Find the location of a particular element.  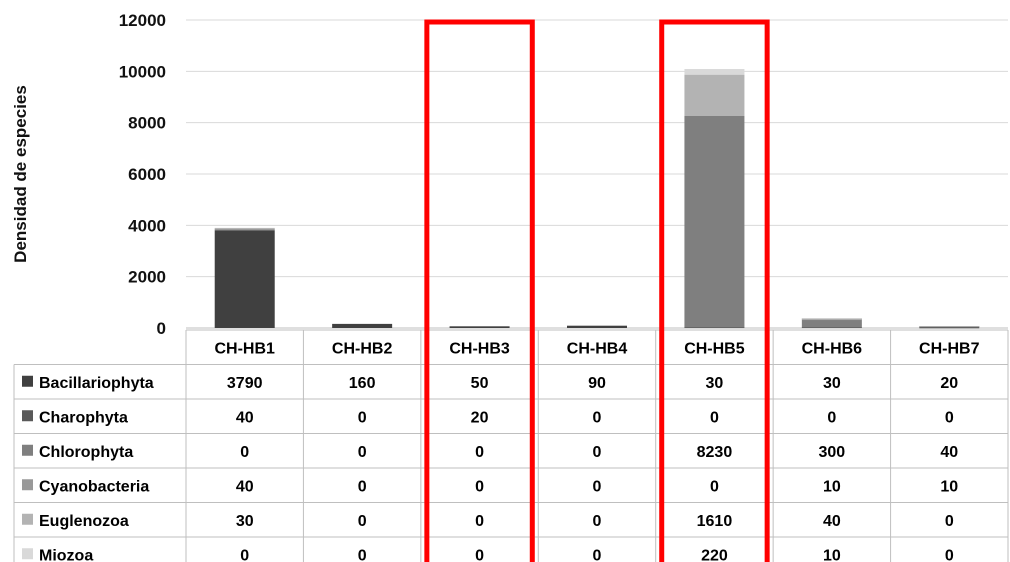

category-label: CH-HB1 is located at coordinates (244, 348).